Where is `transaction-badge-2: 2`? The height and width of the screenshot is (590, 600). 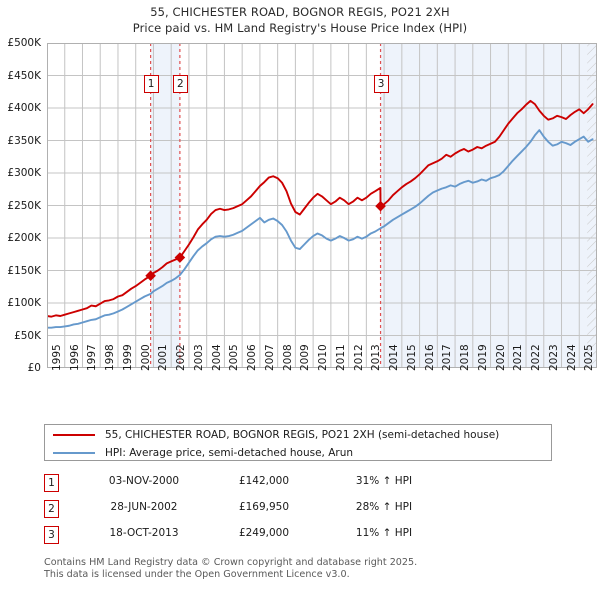 transaction-badge-2: 2 is located at coordinates (51, 509).